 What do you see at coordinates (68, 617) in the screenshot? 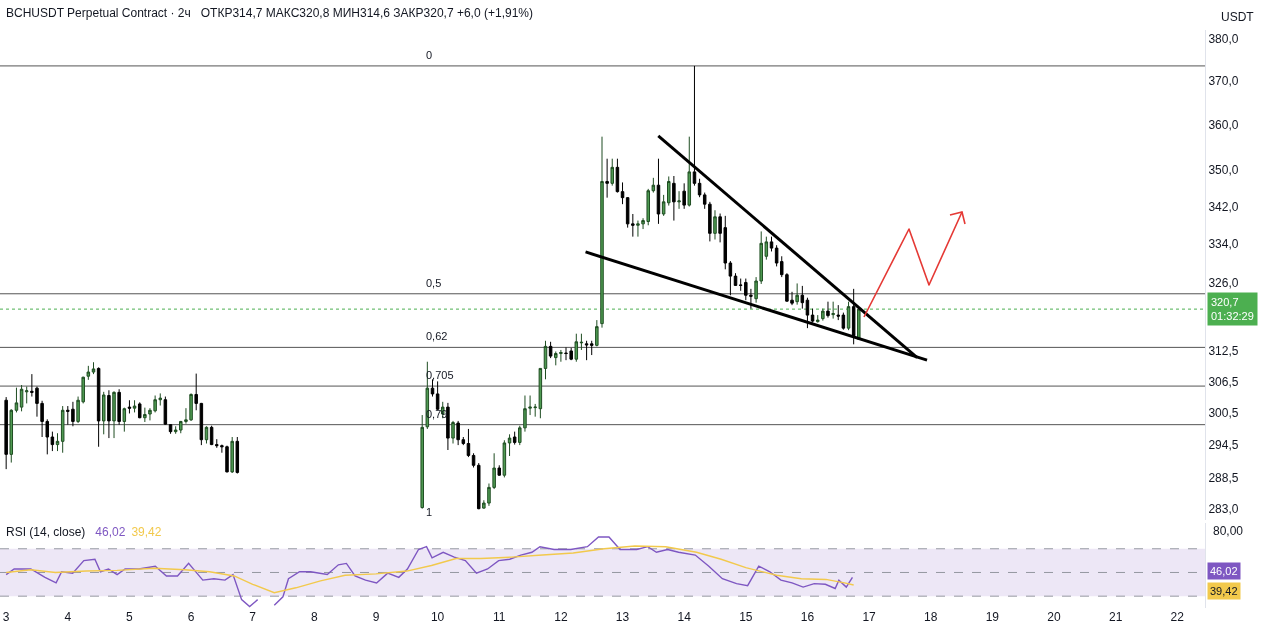
I see `x-tick-label: 4` at bounding box center [68, 617].